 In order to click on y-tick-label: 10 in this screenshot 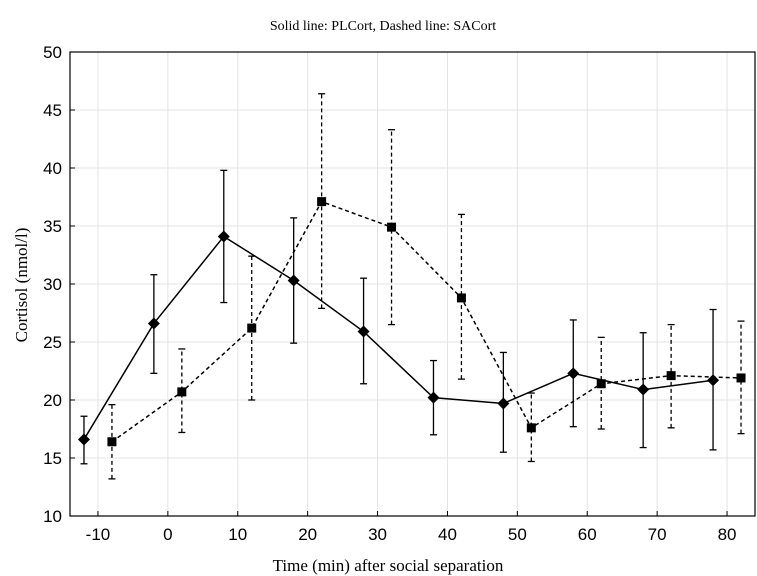, I will do `click(52, 516)`.